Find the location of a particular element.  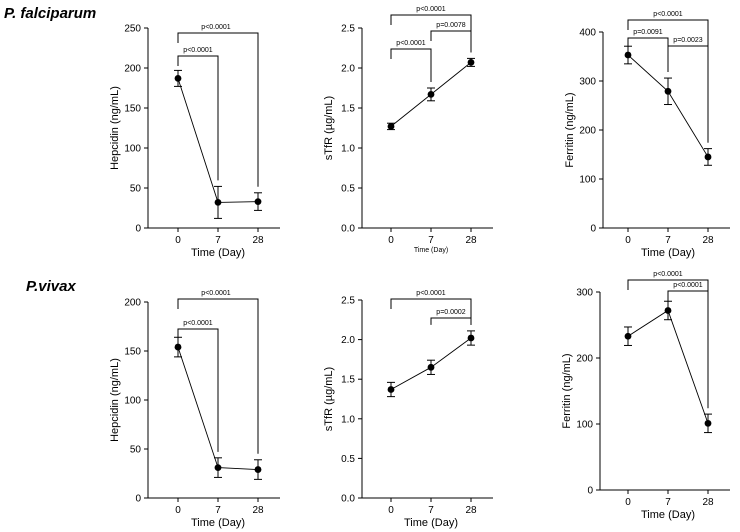

y-axis-title: Ferritin (ng/mL) is located at coordinates (570, 129).